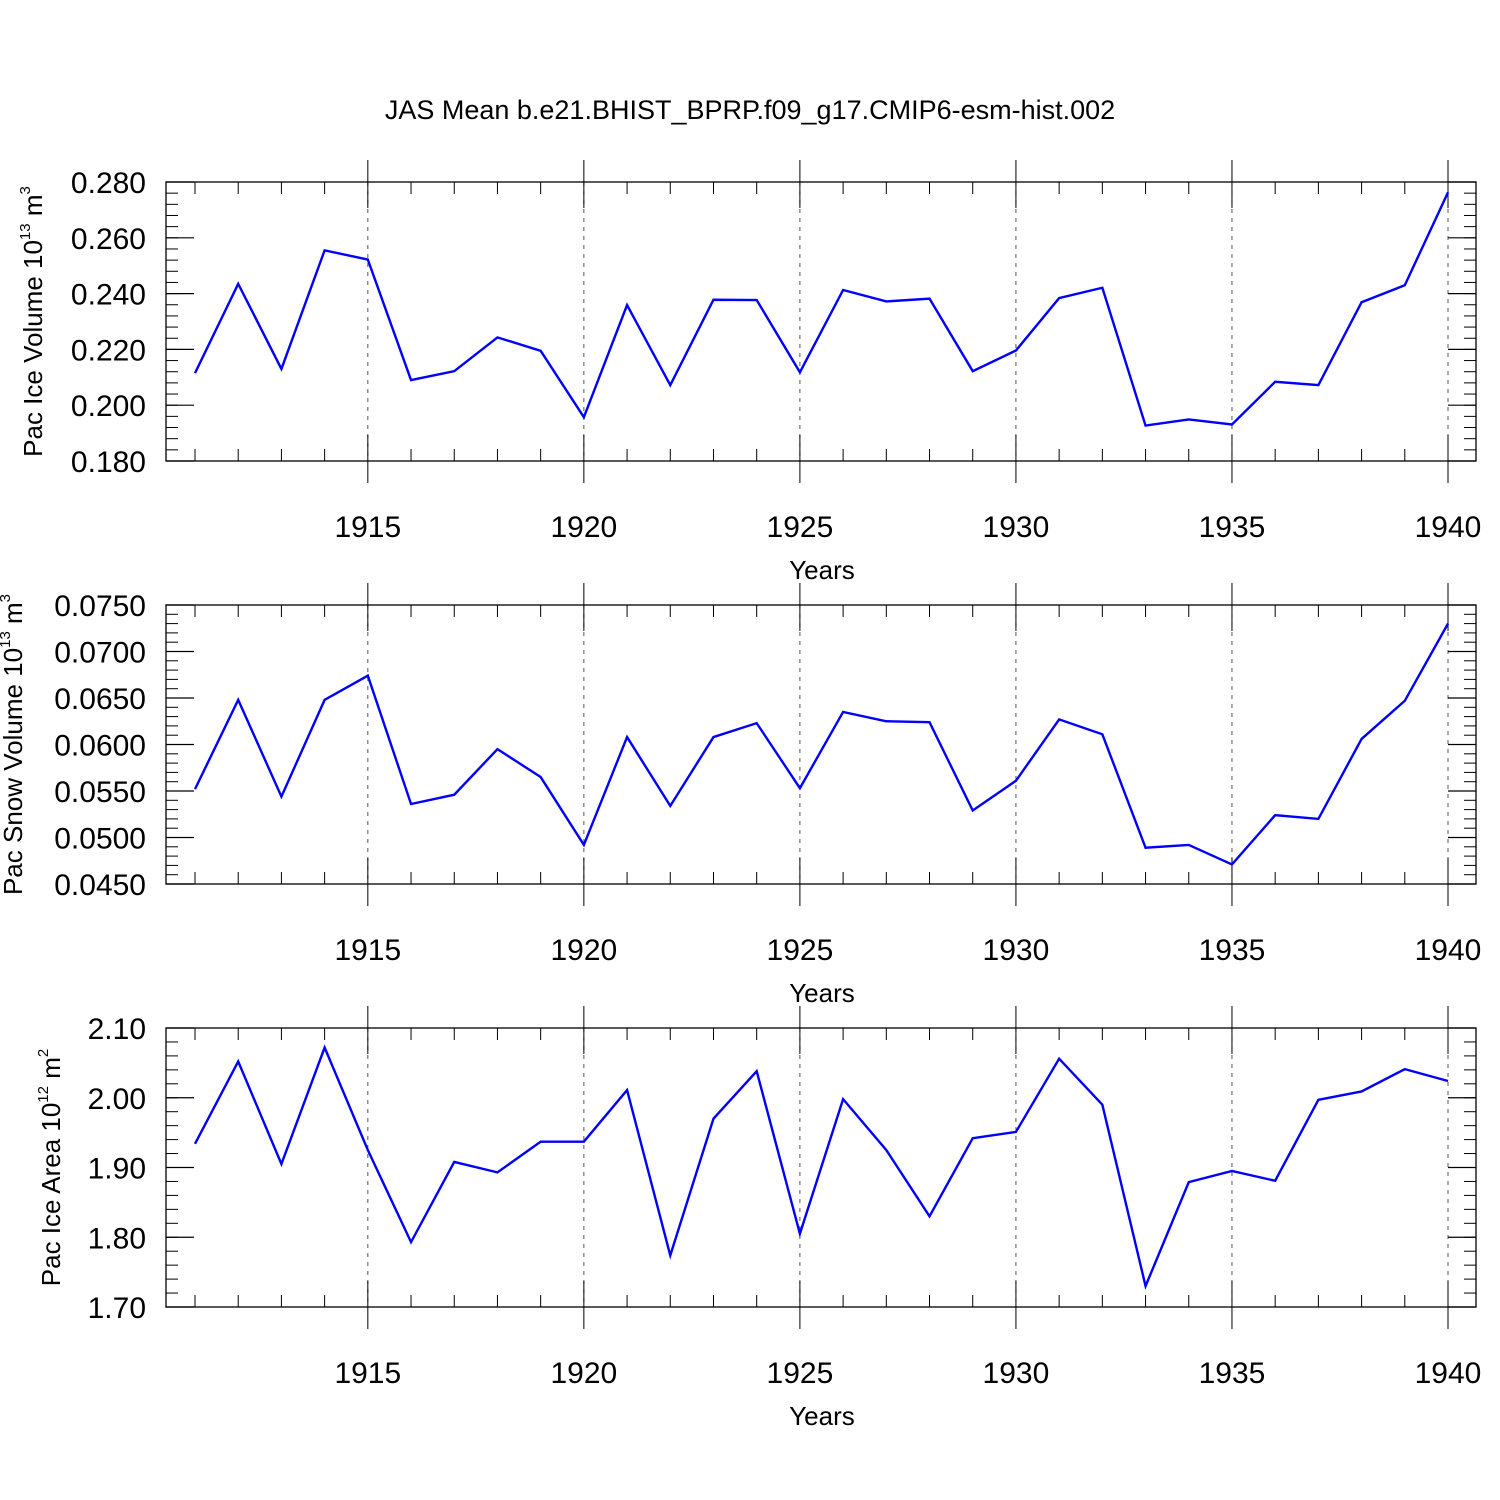  What do you see at coordinates (100, 885) in the screenshot?
I see `y-tick-label: 0.0450` at bounding box center [100, 885].